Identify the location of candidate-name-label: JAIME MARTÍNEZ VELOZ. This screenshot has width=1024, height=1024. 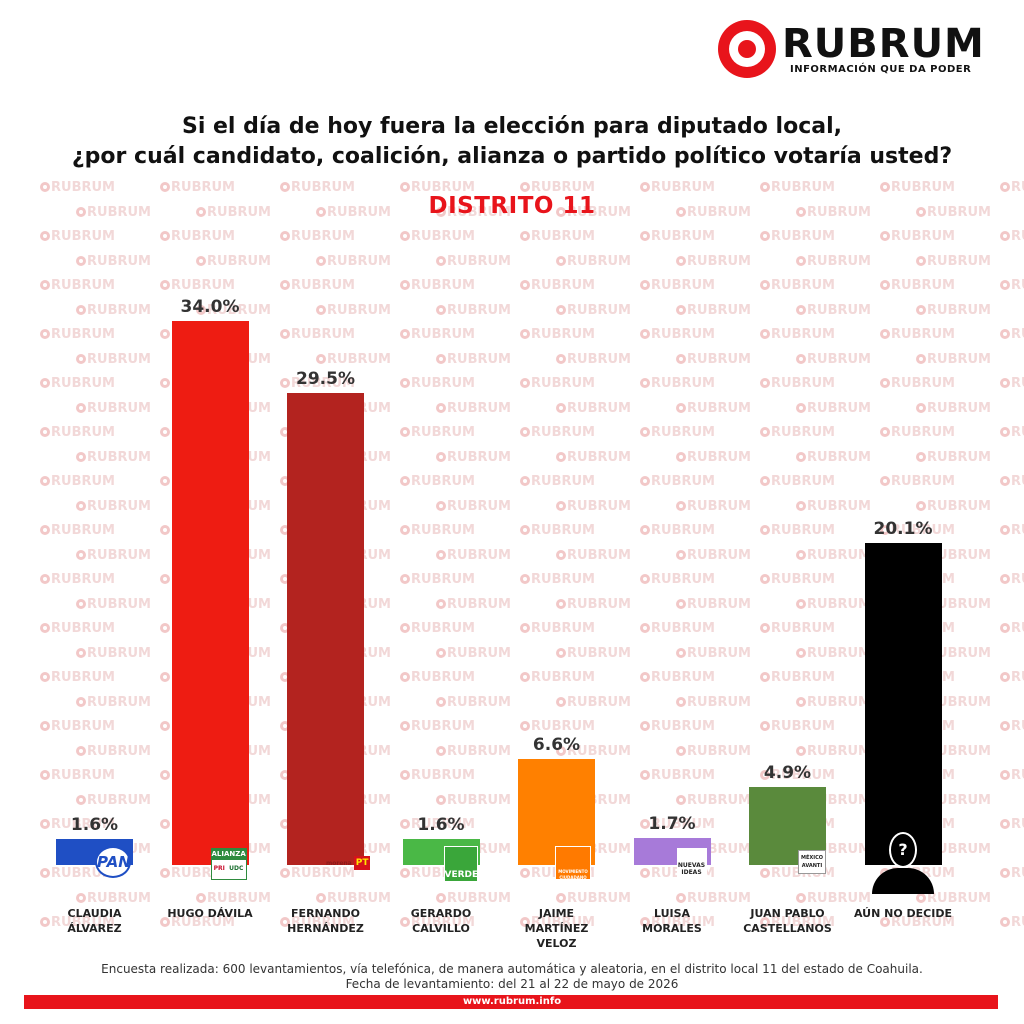
(556, 928).